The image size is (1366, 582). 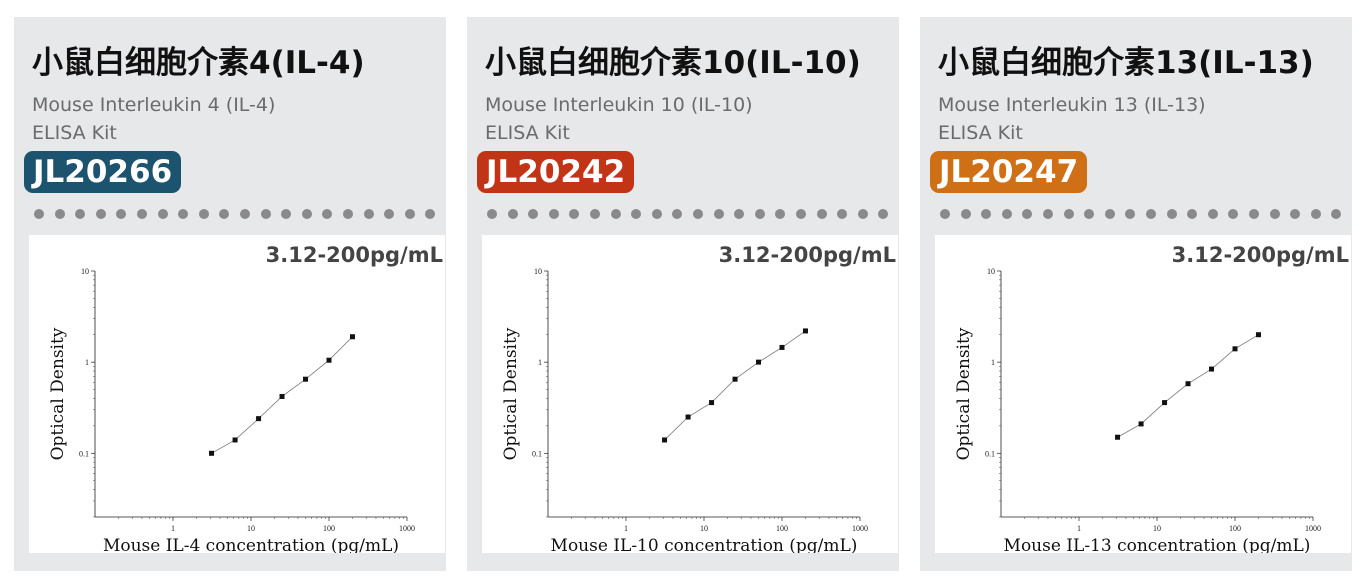 I want to click on subtitle-line-1: Mouse Interleukin 13 (IL-13), so click(x=1072, y=105).